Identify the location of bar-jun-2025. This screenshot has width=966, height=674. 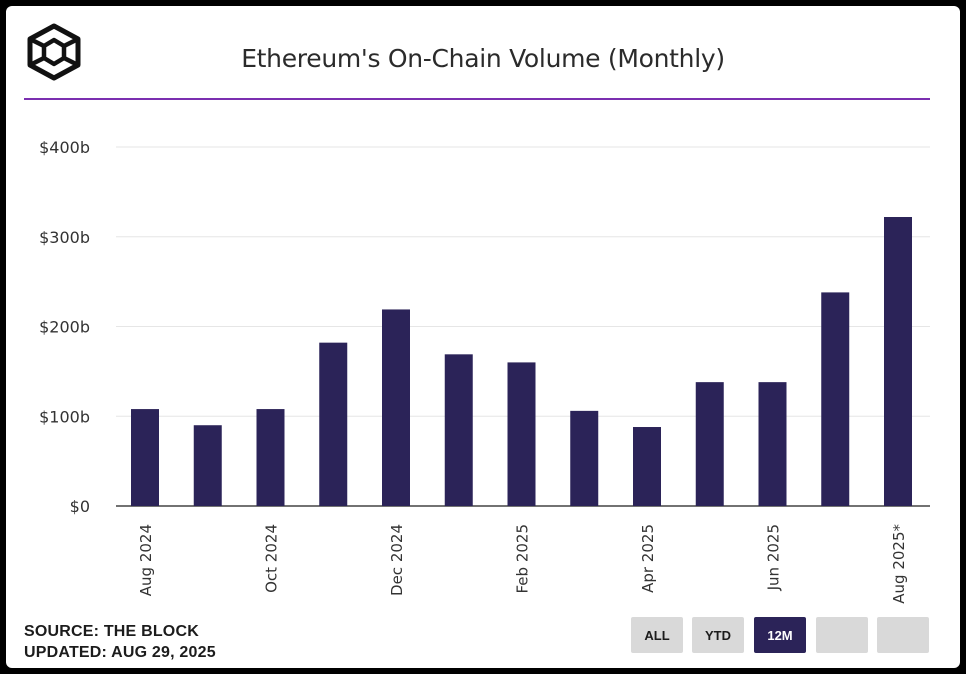
(772, 444).